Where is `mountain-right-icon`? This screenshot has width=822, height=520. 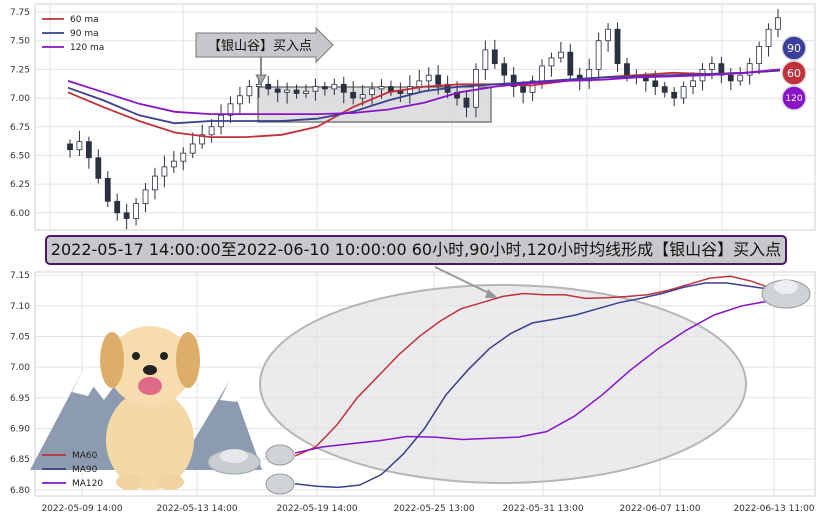 mountain-right-icon is located at coordinates (219, 425).